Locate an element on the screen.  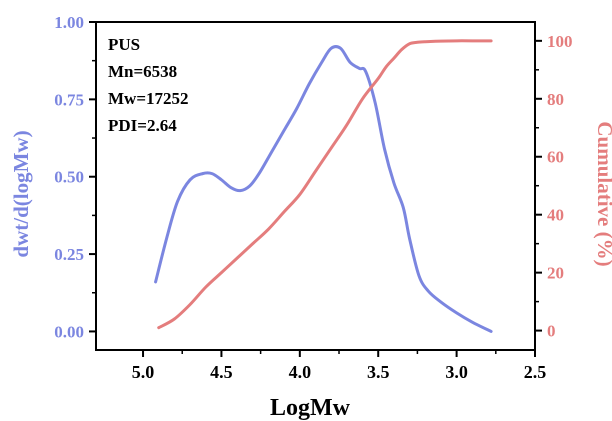
y-right-tick-label: 80 is located at coordinates (555, 99).